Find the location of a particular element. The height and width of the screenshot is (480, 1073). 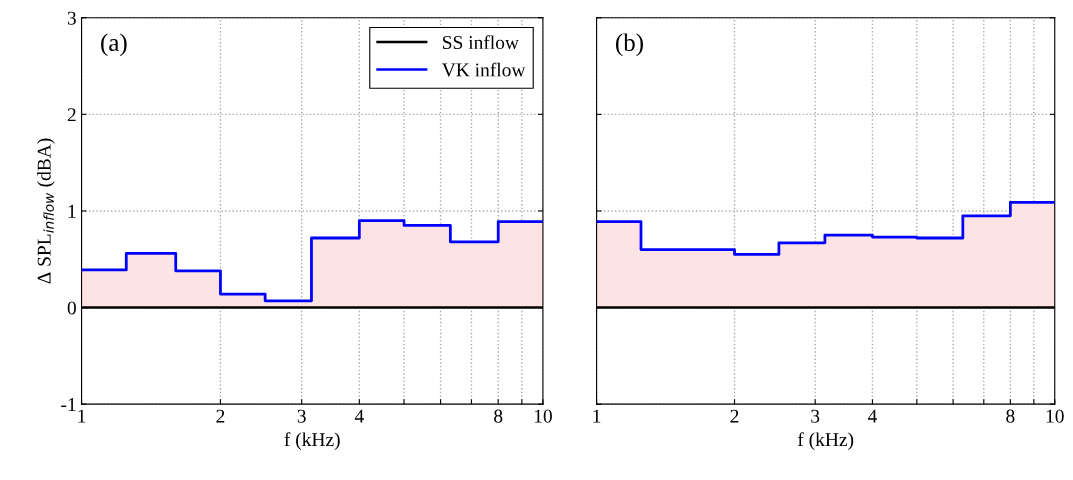

y-tick-label: 2 is located at coordinates (71, 115).